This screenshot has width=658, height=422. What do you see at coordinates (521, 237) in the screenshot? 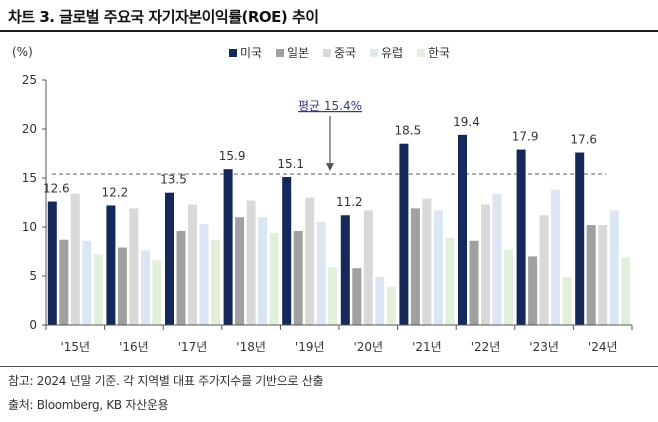
I see `bar-미국-'23년` at bounding box center [521, 237].